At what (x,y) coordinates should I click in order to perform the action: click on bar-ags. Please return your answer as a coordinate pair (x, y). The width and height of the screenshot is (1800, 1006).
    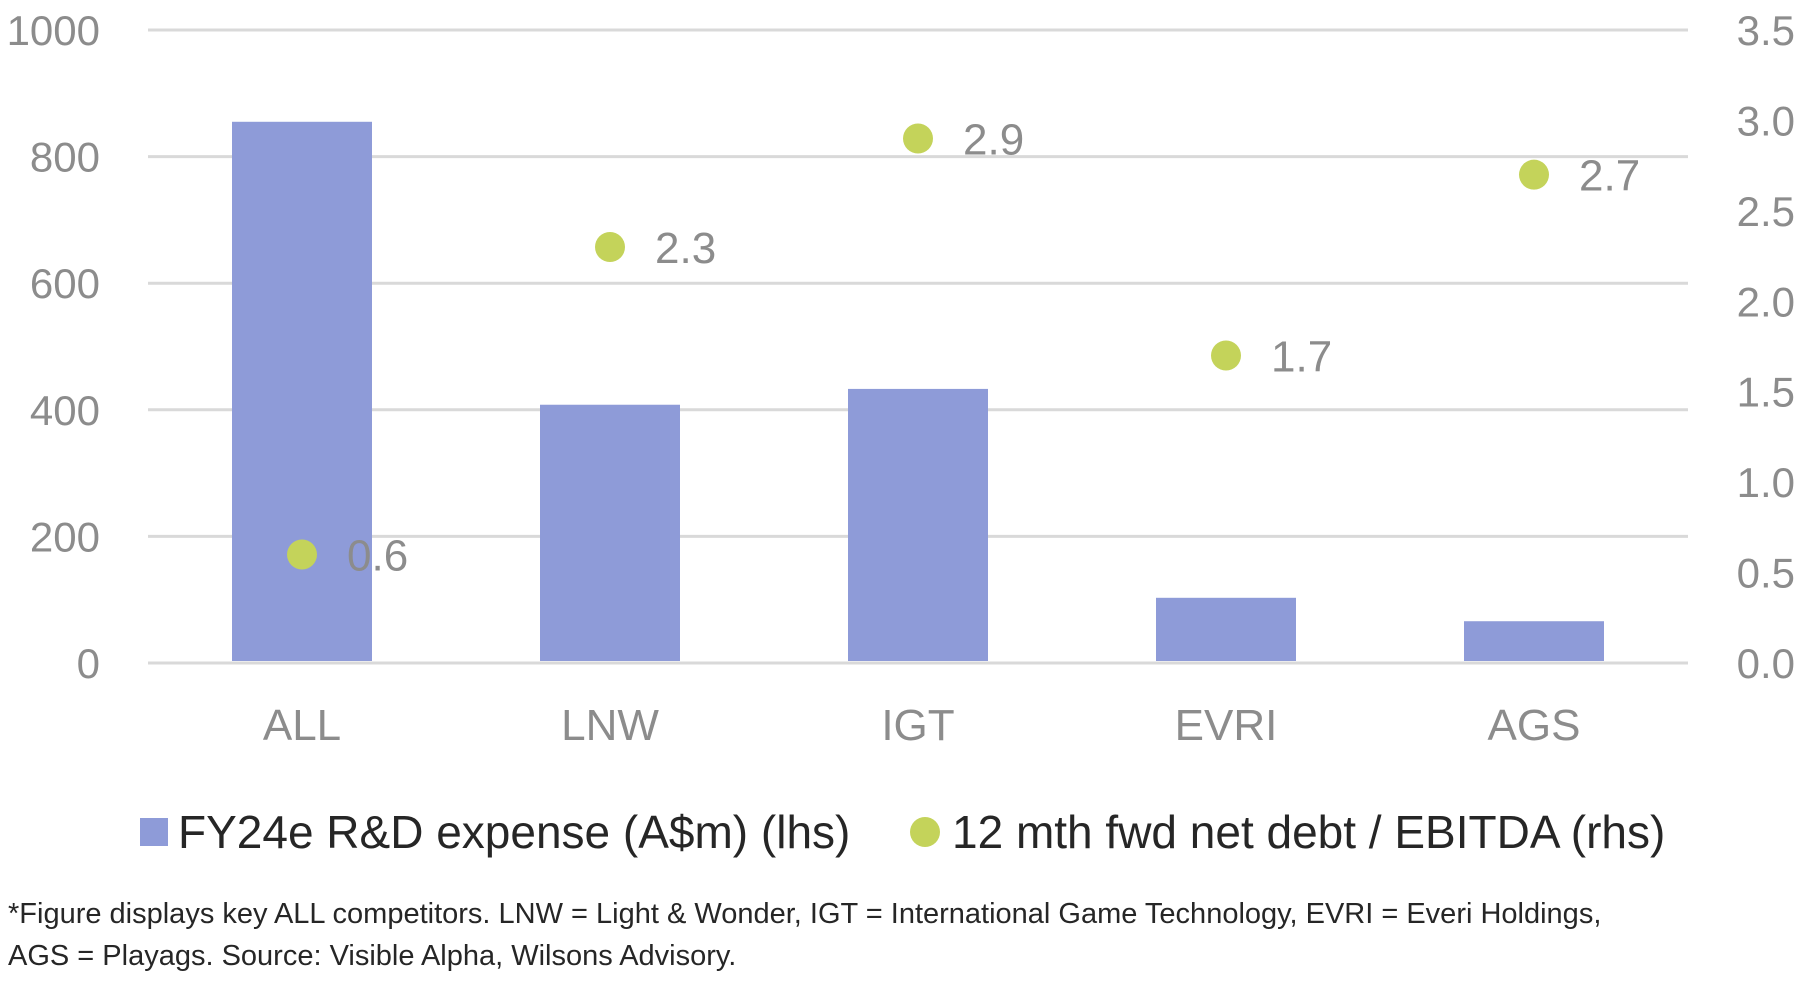
    Looking at the image, I should click on (1534, 641).